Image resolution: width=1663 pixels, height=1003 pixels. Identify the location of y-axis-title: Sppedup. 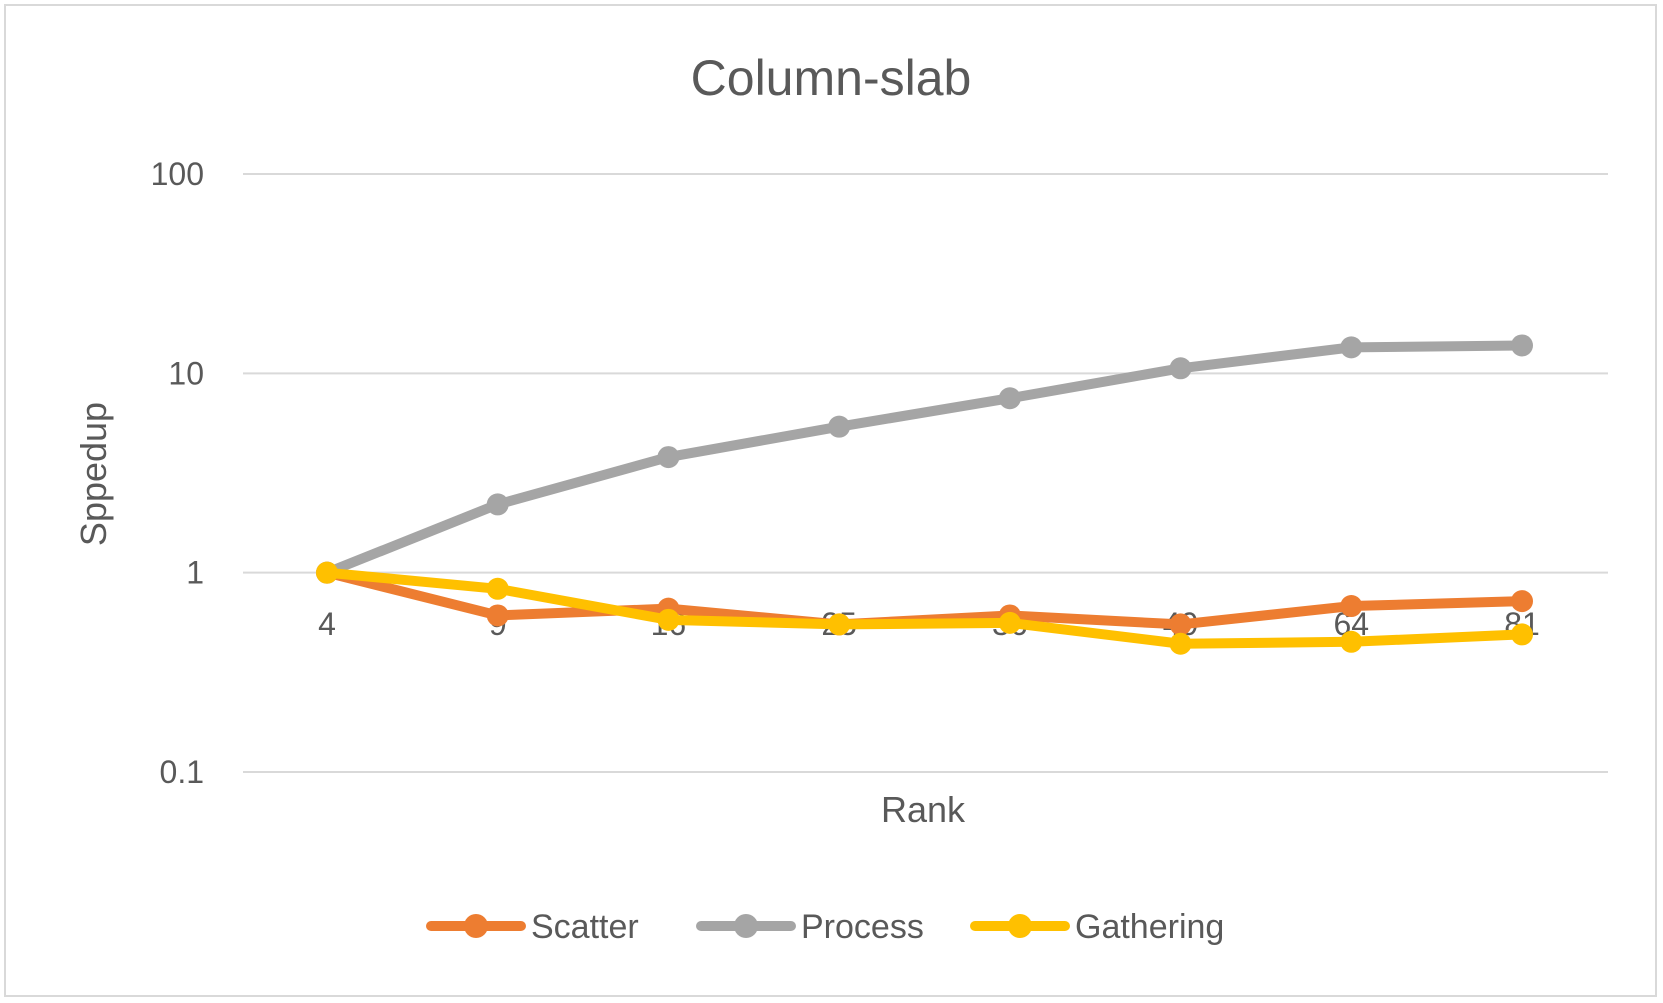
(93, 474).